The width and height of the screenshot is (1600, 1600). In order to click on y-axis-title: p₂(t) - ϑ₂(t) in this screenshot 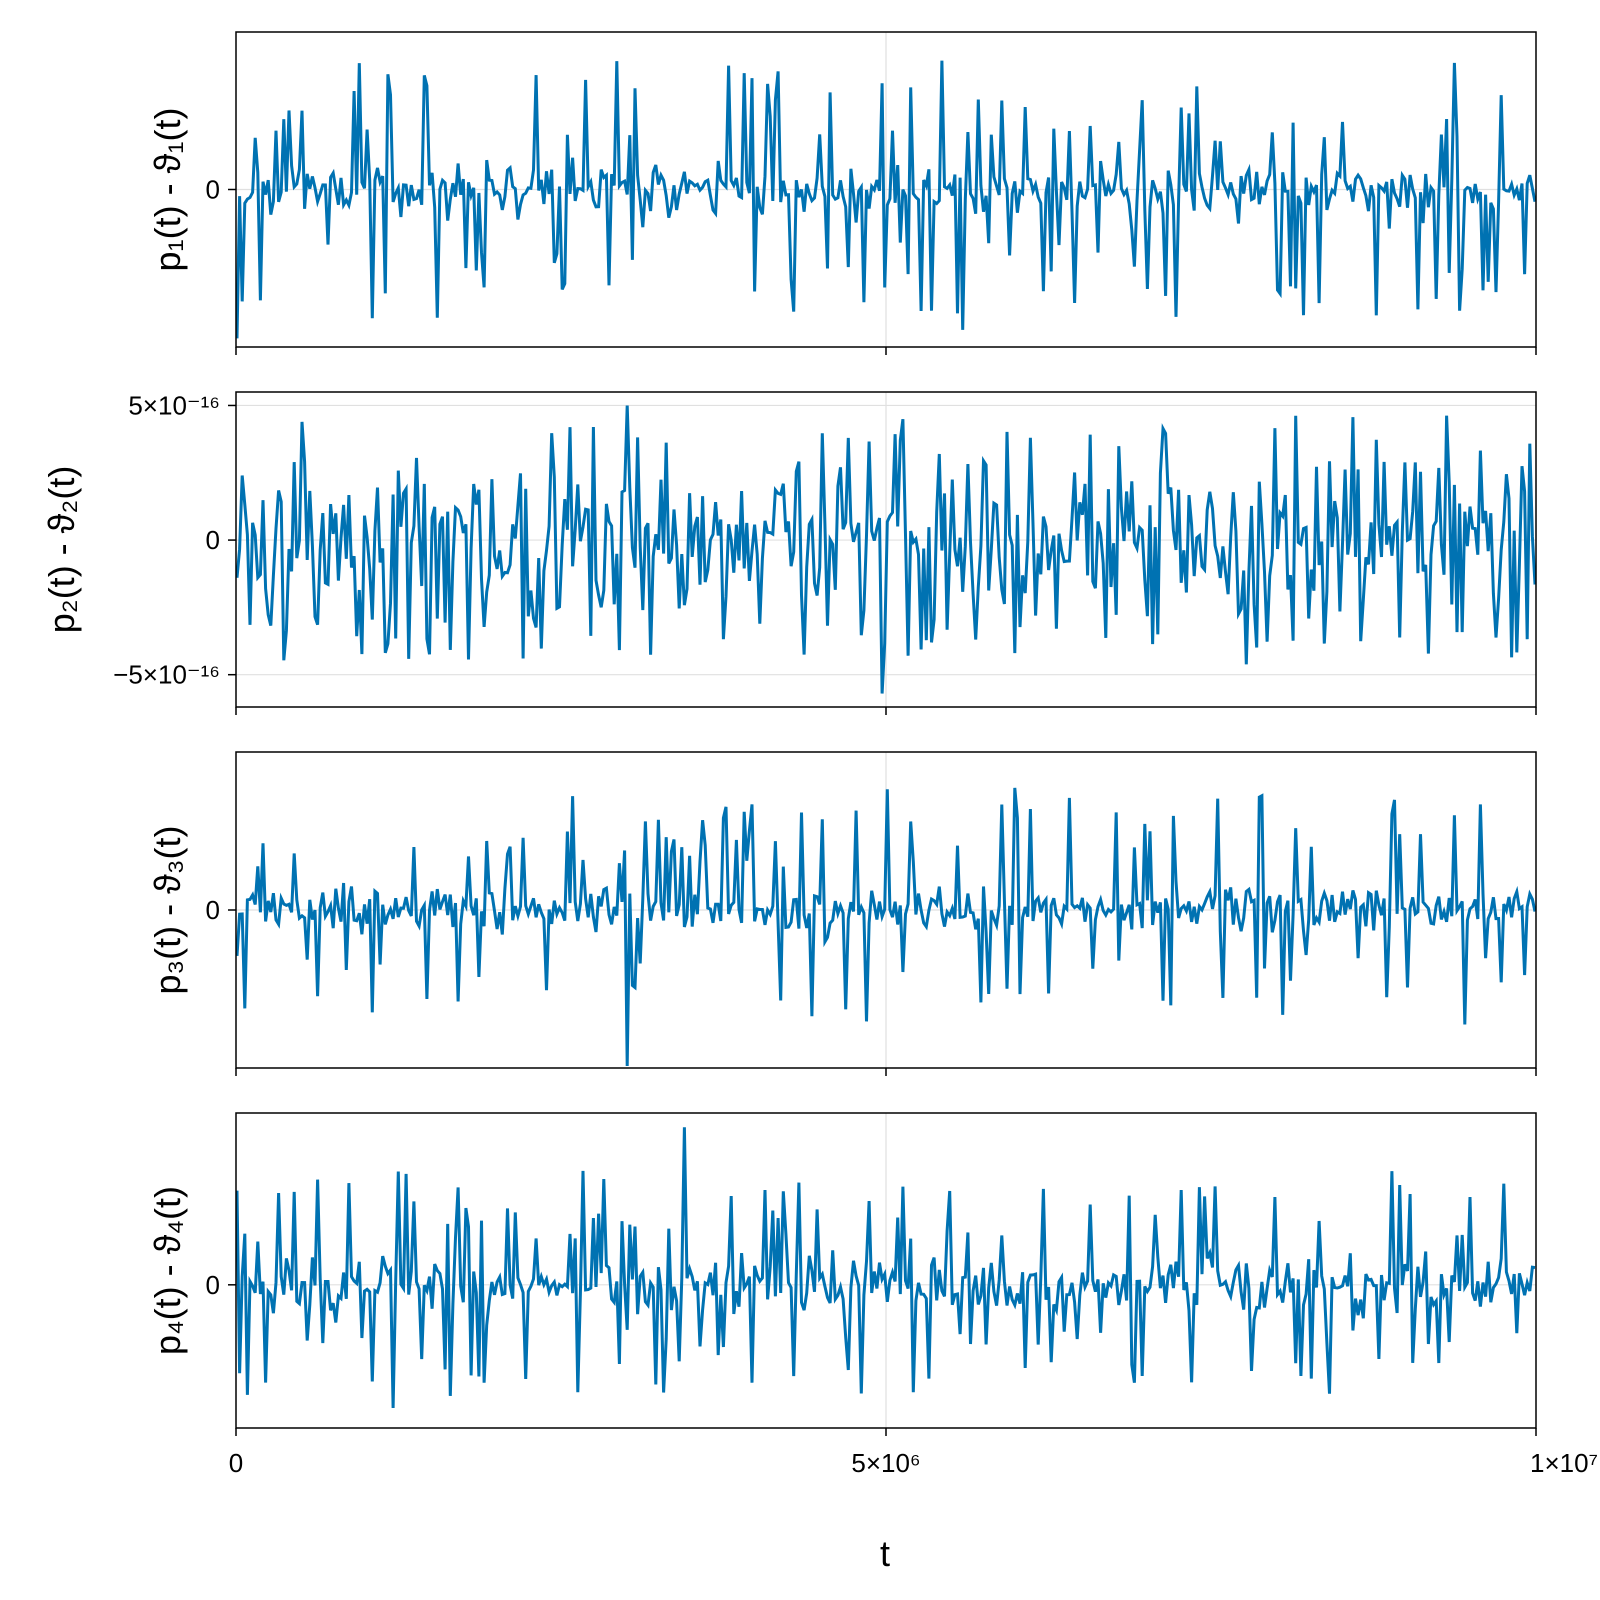, I will do `click(61, 550)`.